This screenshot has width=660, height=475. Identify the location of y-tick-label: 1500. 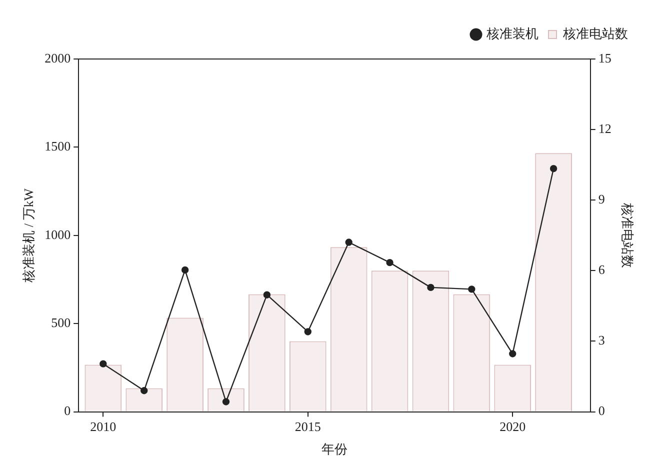
(57, 146).